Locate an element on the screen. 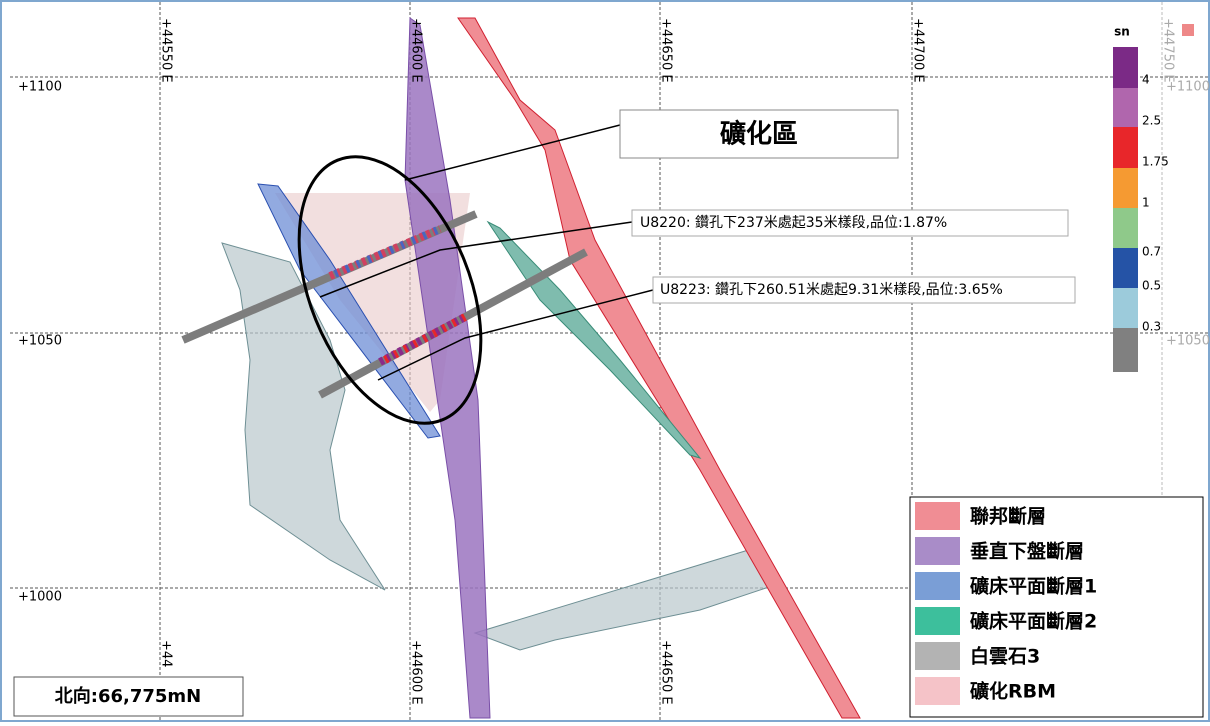  grid-label: +44550 E is located at coordinates (166, 50).